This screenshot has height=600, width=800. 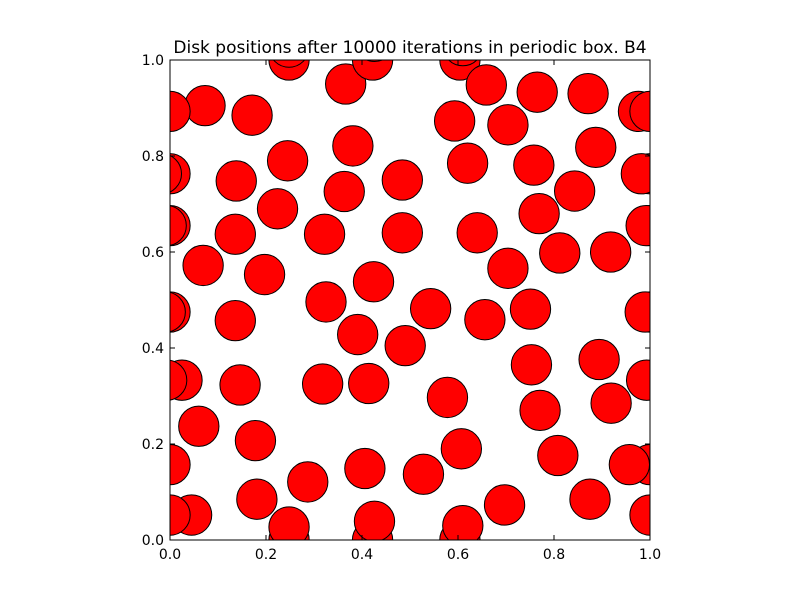 What do you see at coordinates (462, 63) in the screenshot?
I see `disk-72-image` at bounding box center [462, 63].